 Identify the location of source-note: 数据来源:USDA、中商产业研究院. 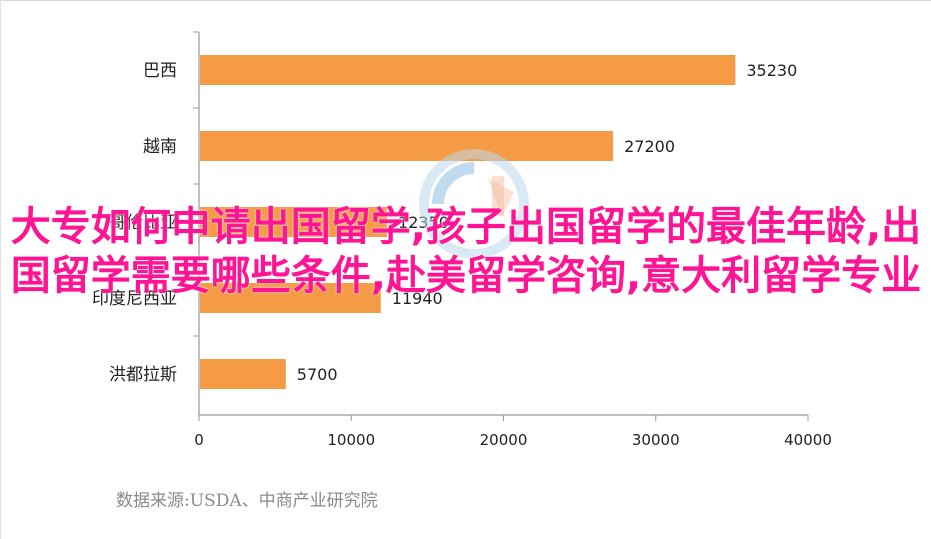
(247, 501).